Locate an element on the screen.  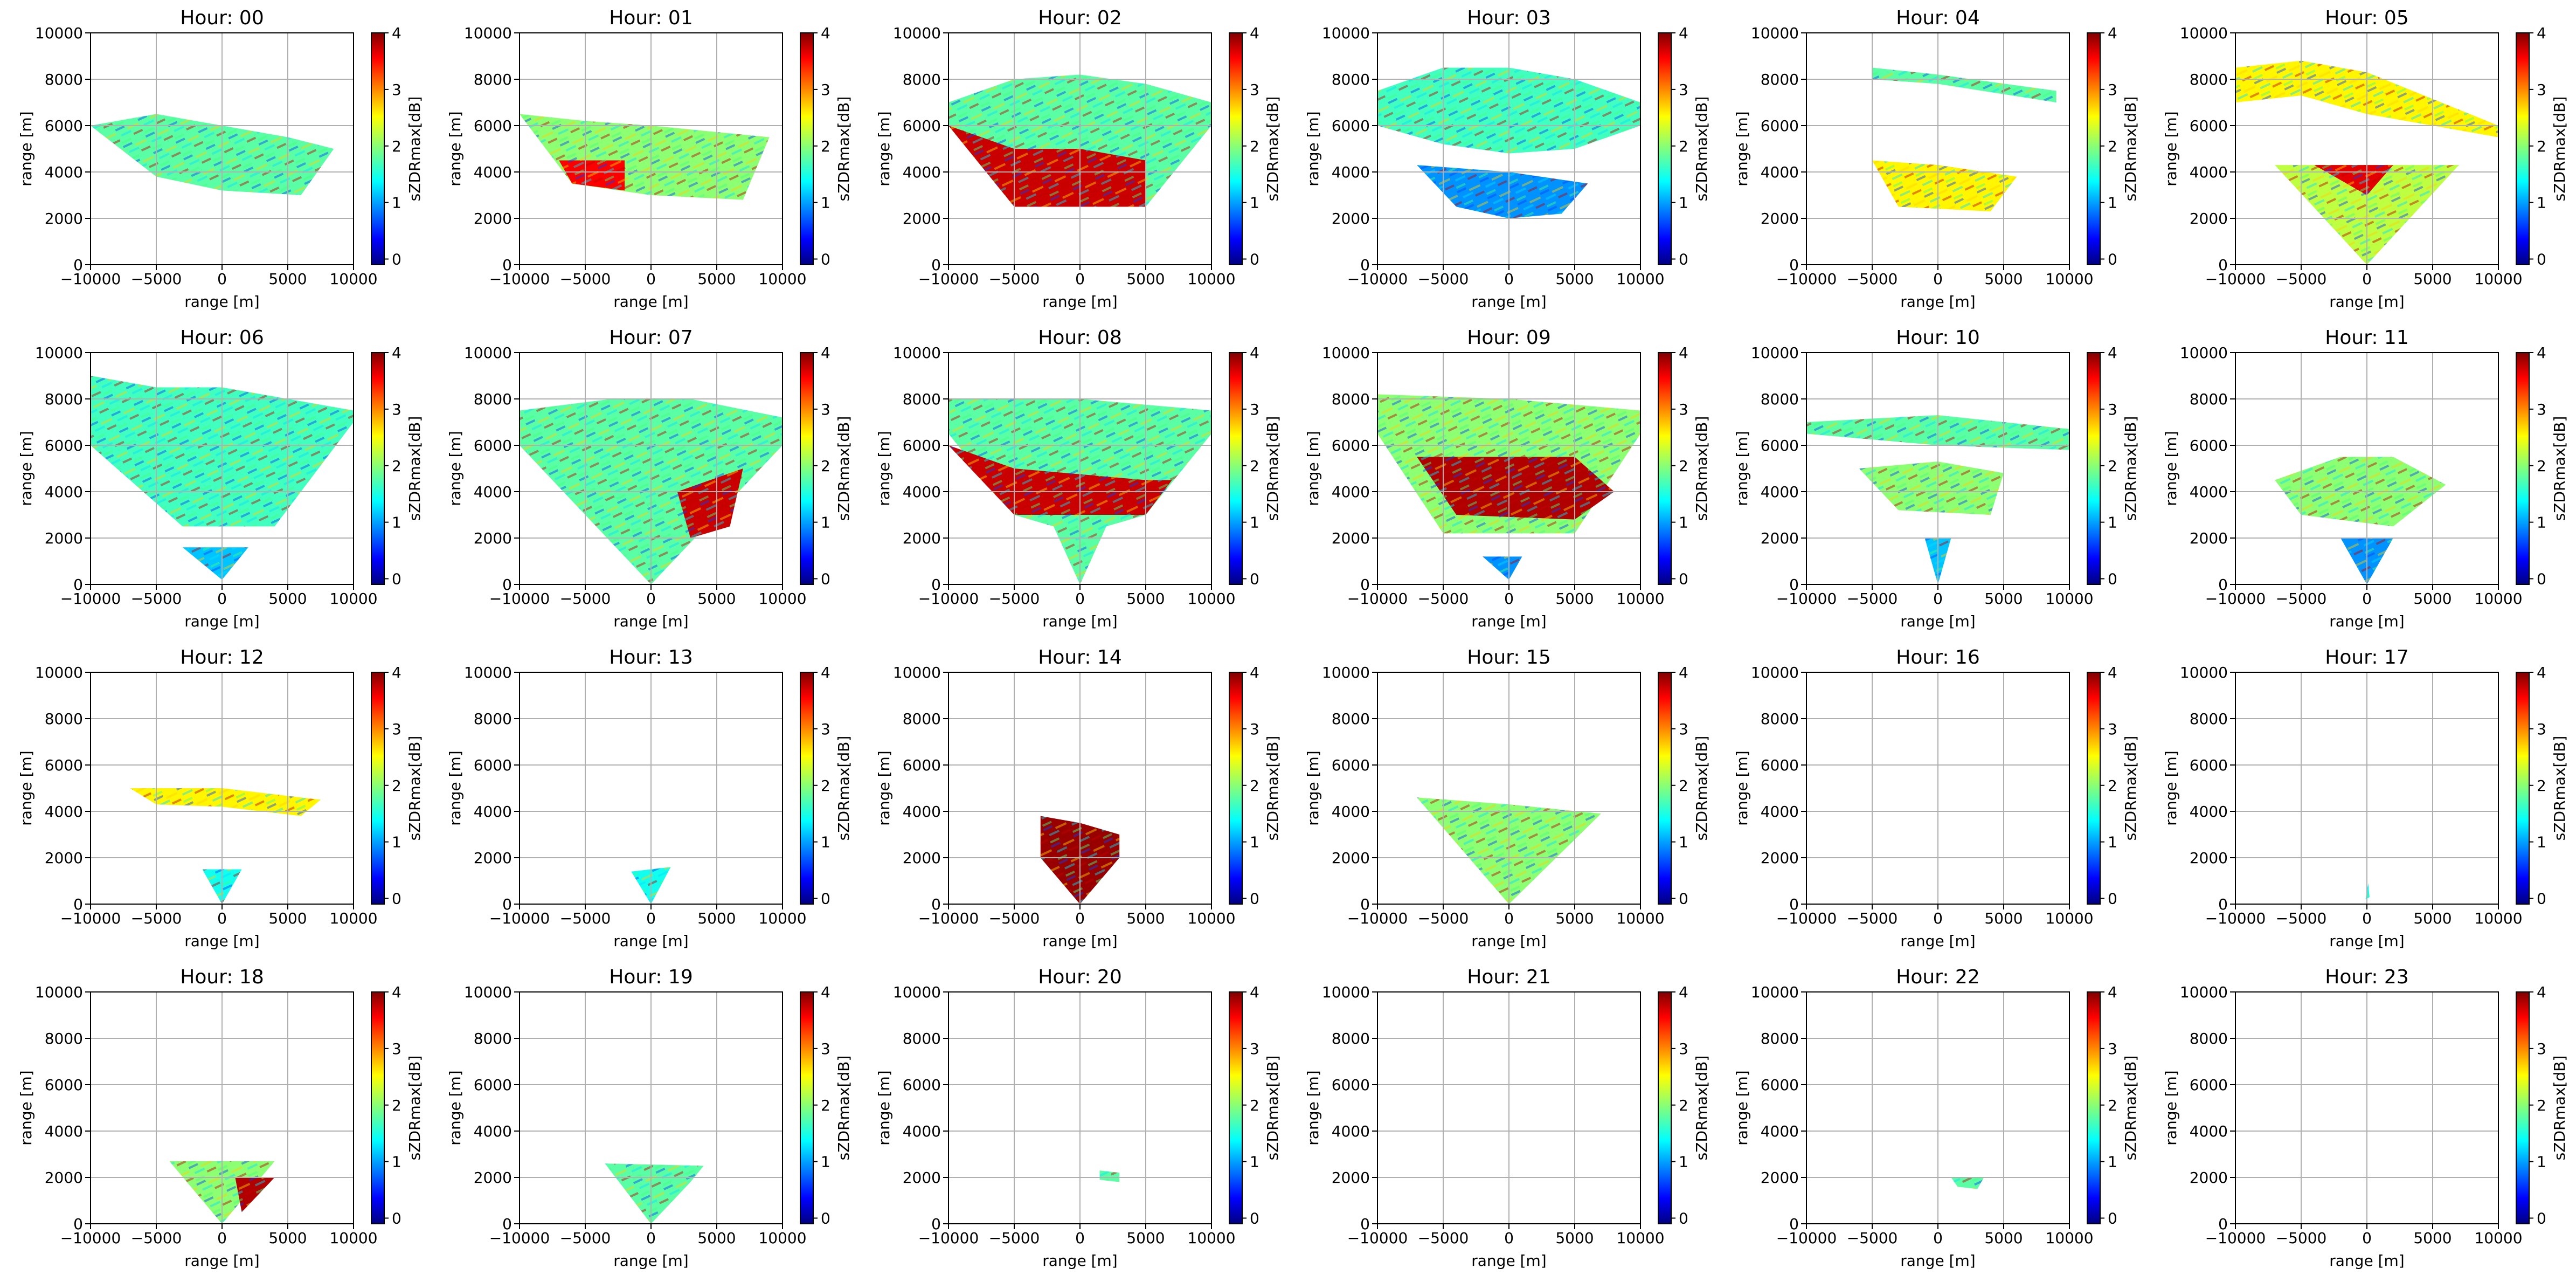
subplot-title: Hour: 16 is located at coordinates (1937, 657).